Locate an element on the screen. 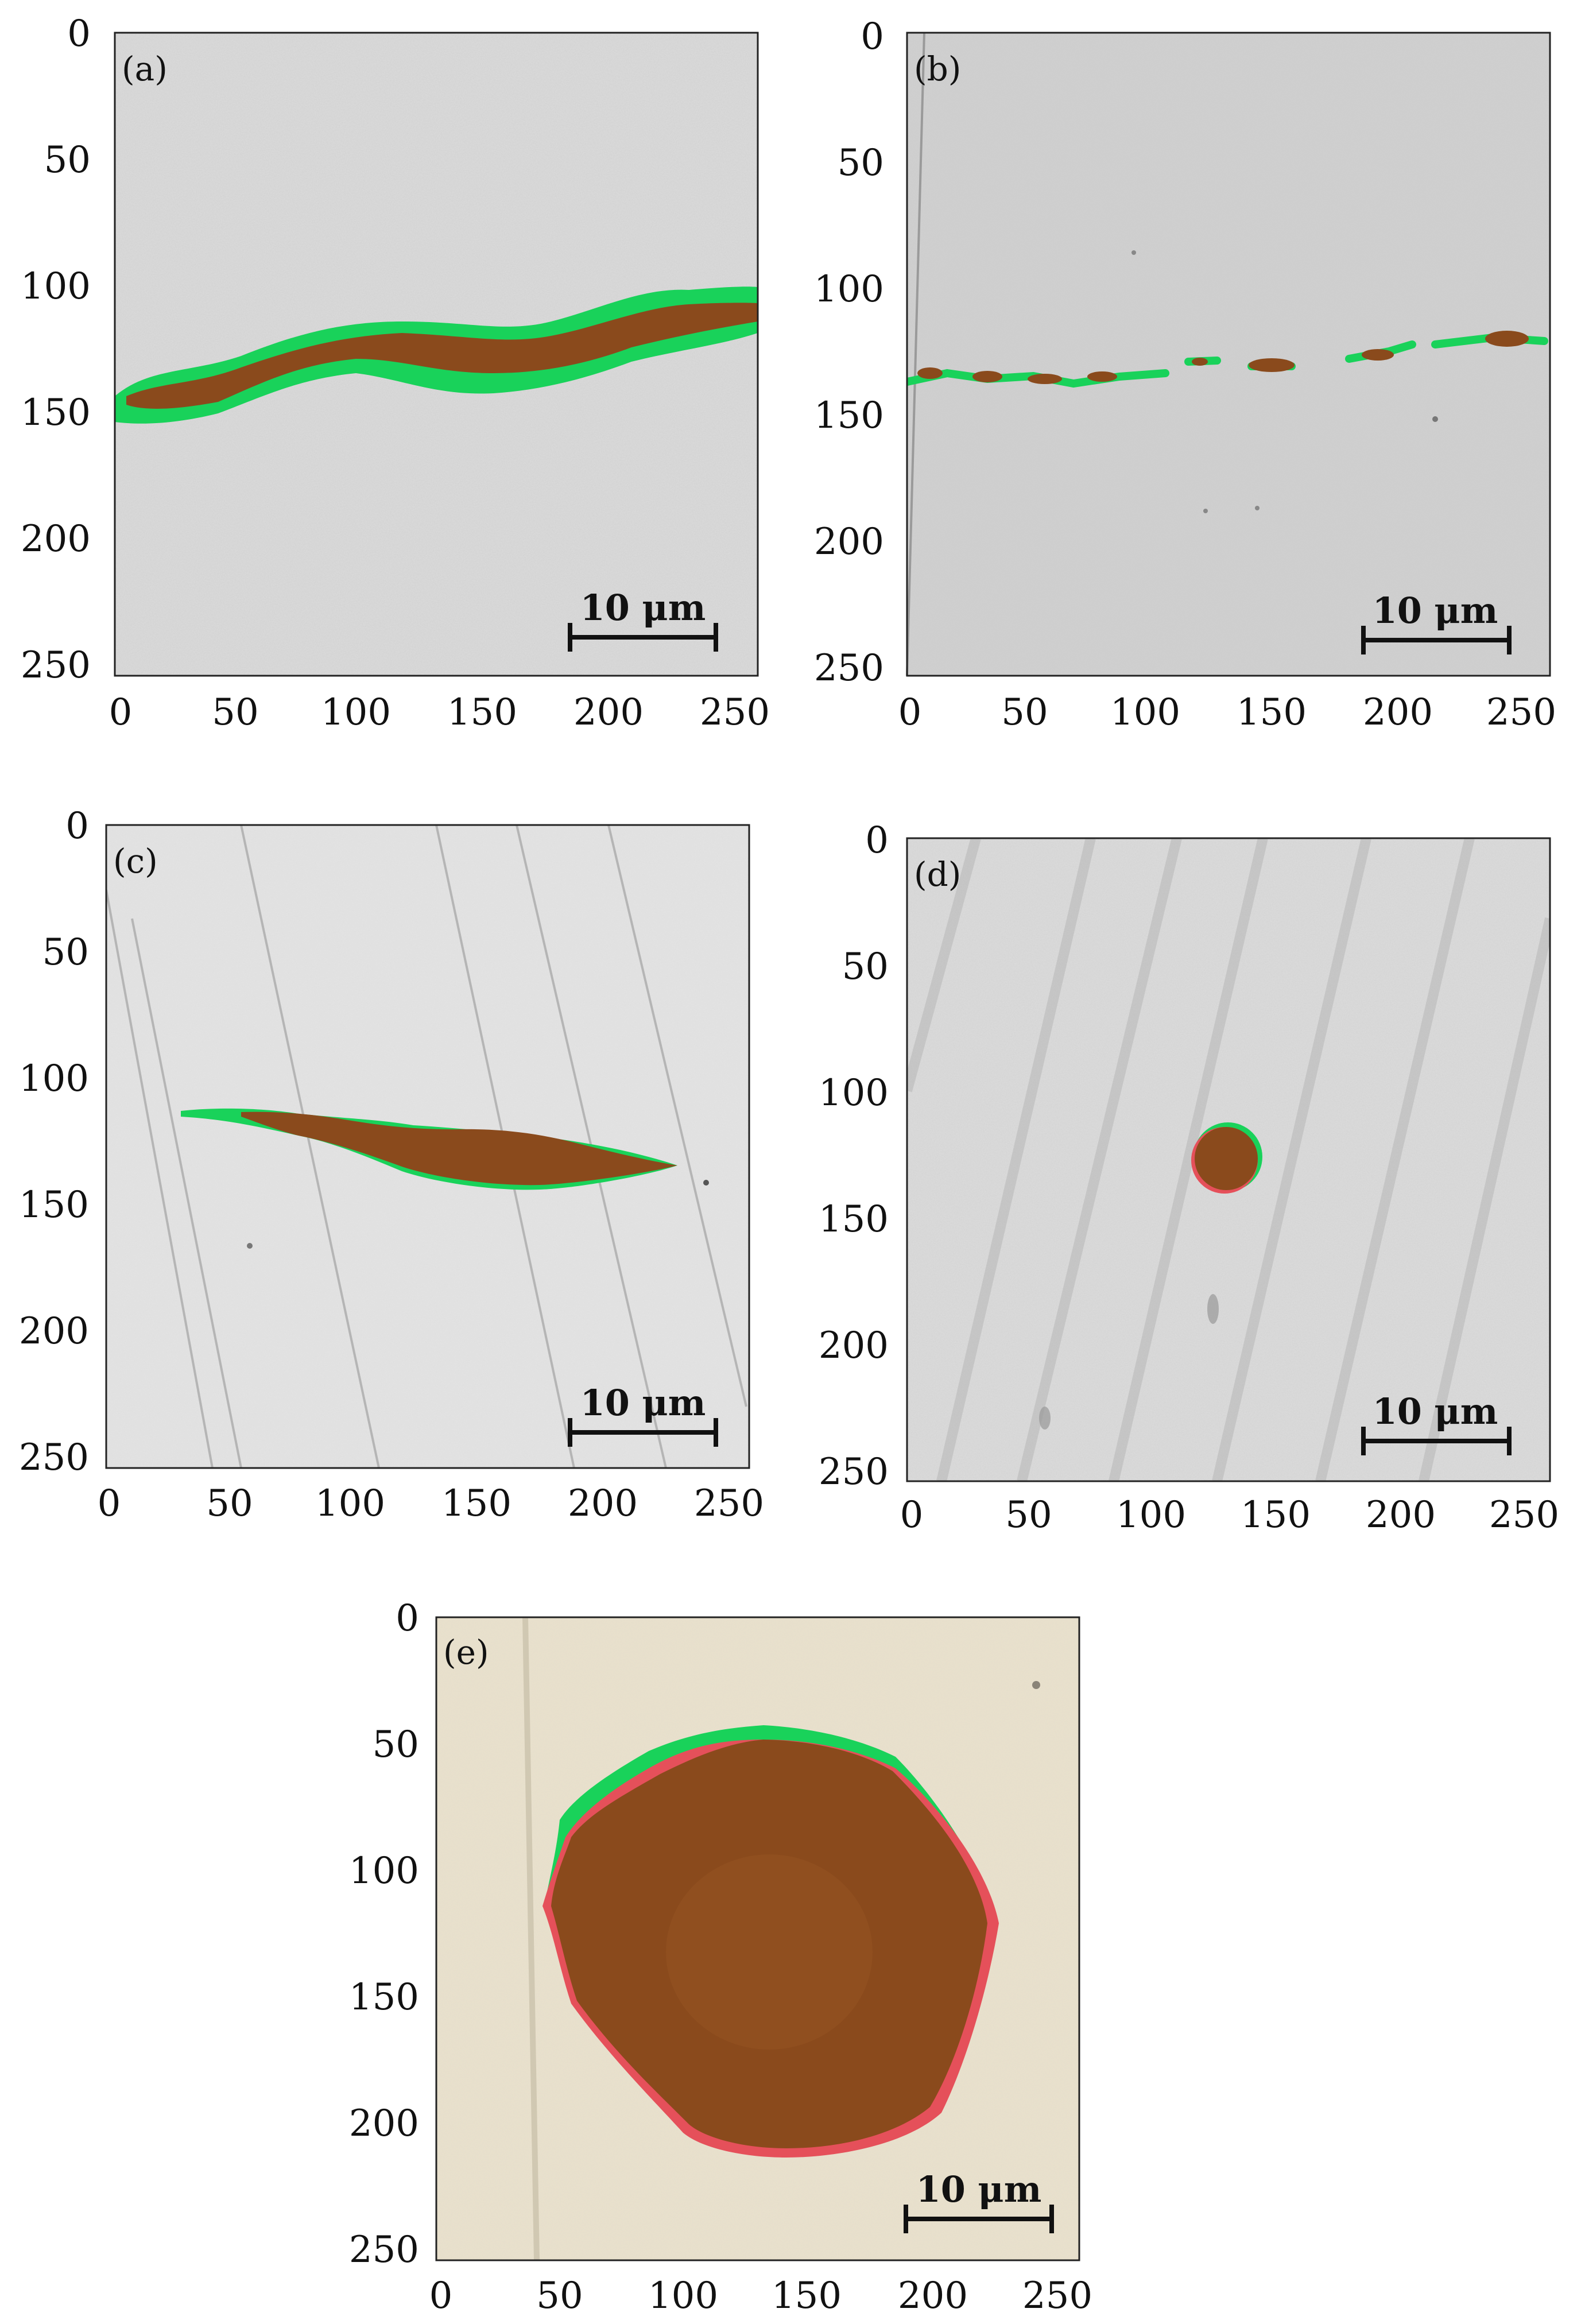 Image resolution: width=1585 pixels, height=2324 pixels. panel-b-xtick: 50 is located at coordinates (1024, 712).